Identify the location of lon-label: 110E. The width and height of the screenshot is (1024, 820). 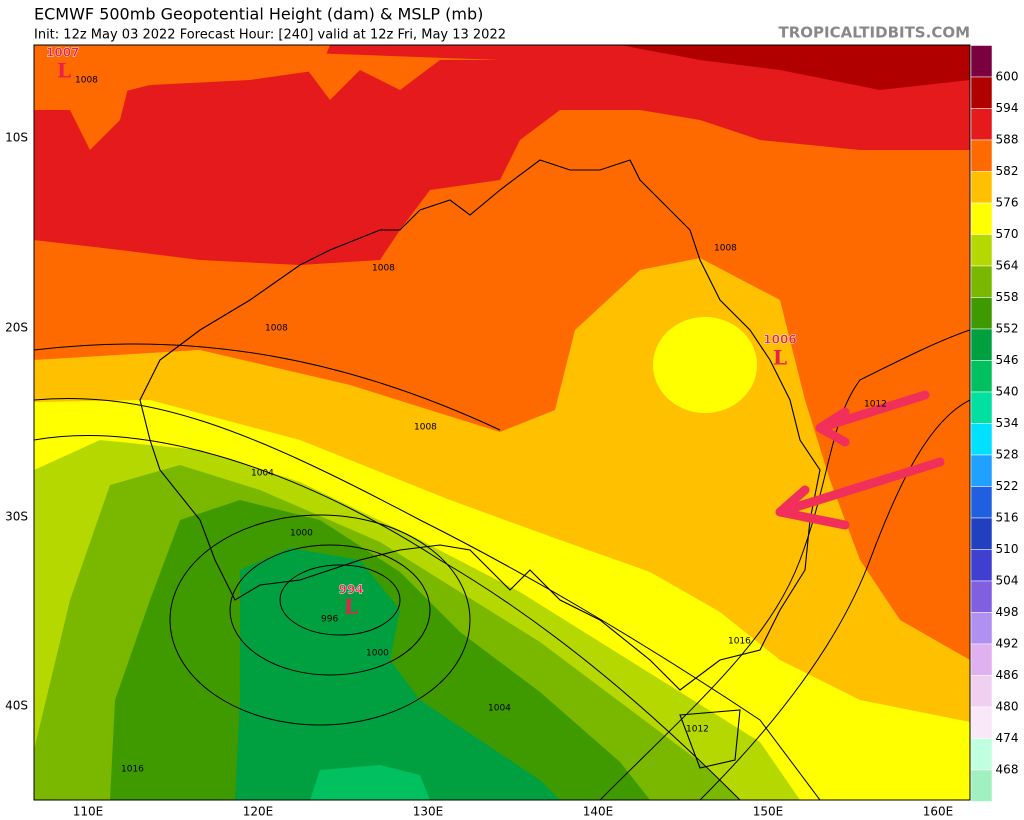
(88, 812).